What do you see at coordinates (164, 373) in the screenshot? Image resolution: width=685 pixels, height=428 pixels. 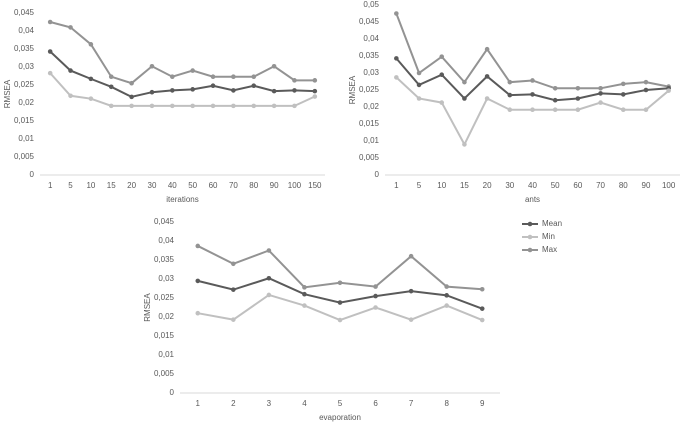 I see `y-tick-label: 0,005` at bounding box center [164, 373].